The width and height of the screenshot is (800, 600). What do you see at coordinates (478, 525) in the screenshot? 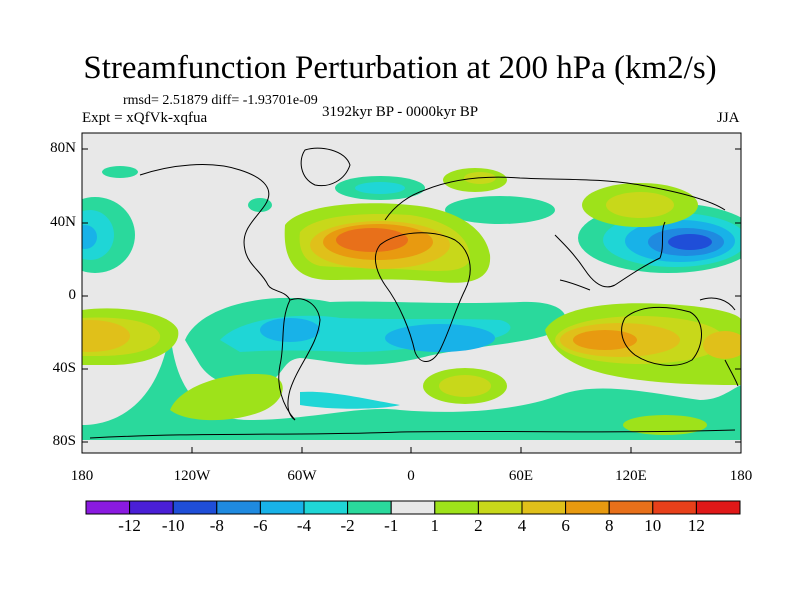
I see `colorbar-label: 2` at bounding box center [478, 525].